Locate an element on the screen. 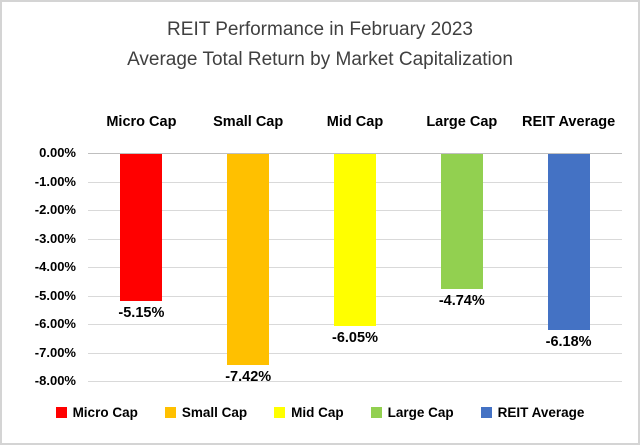 The width and height of the screenshot is (640, 445). legend-item-reit-average: REIT Average is located at coordinates (532, 412).